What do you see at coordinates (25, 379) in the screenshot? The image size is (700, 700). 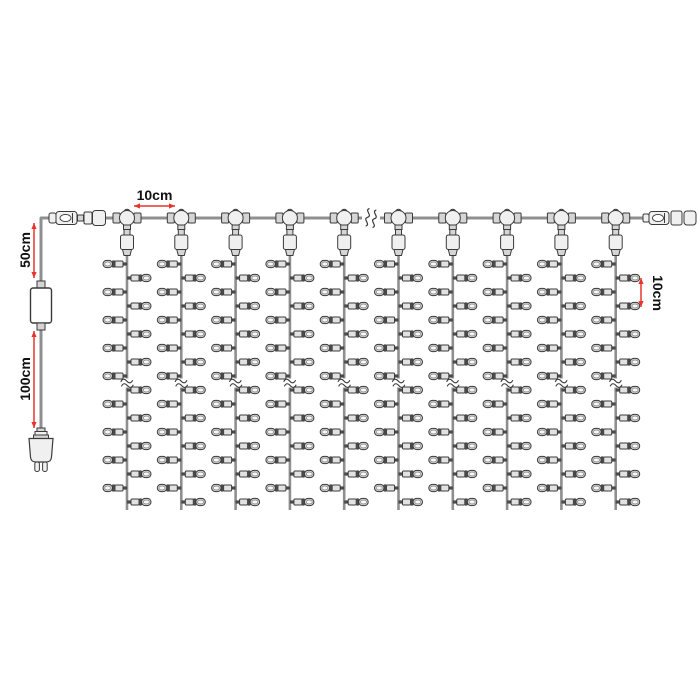 I see `label-lower-lead-length: 100cm` at bounding box center [25, 379].